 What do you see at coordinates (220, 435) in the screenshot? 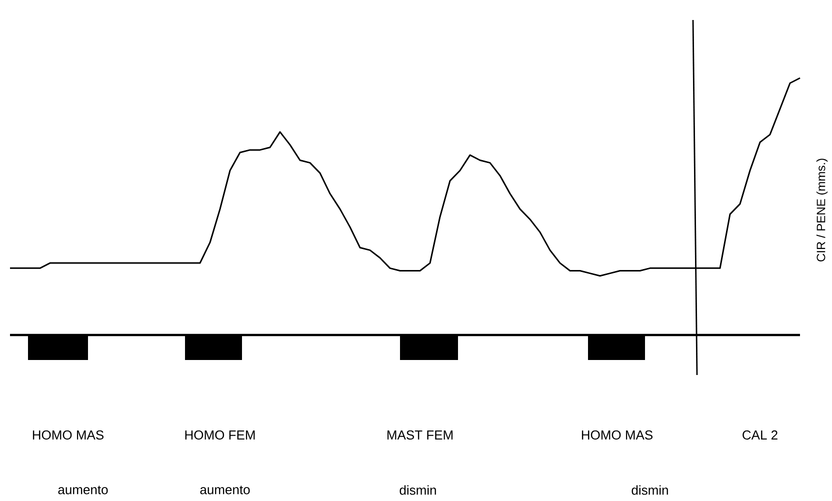
I see `text: HOMO FEM` at bounding box center [220, 435].